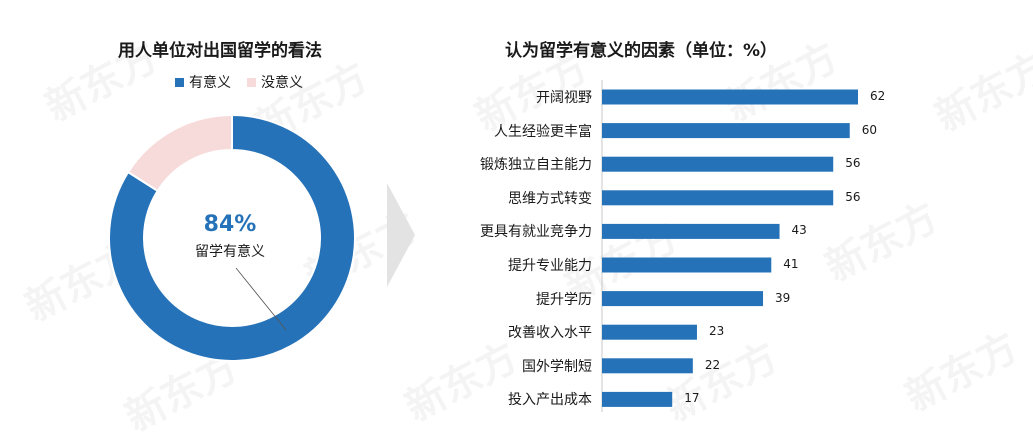 Image resolution: width=1033 pixels, height=443 pixels. Describe the element at coordinates (179, 153) in the screenshot. I see `donut-slice-meaningless` at that location.